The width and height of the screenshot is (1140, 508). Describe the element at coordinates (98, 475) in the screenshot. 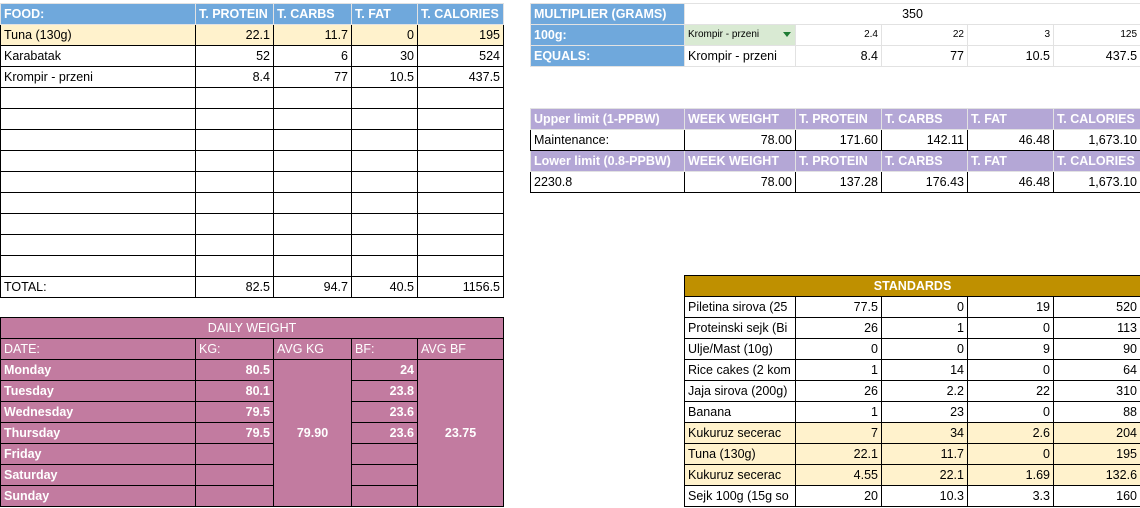

I see `day-label: Saturday` at that location.